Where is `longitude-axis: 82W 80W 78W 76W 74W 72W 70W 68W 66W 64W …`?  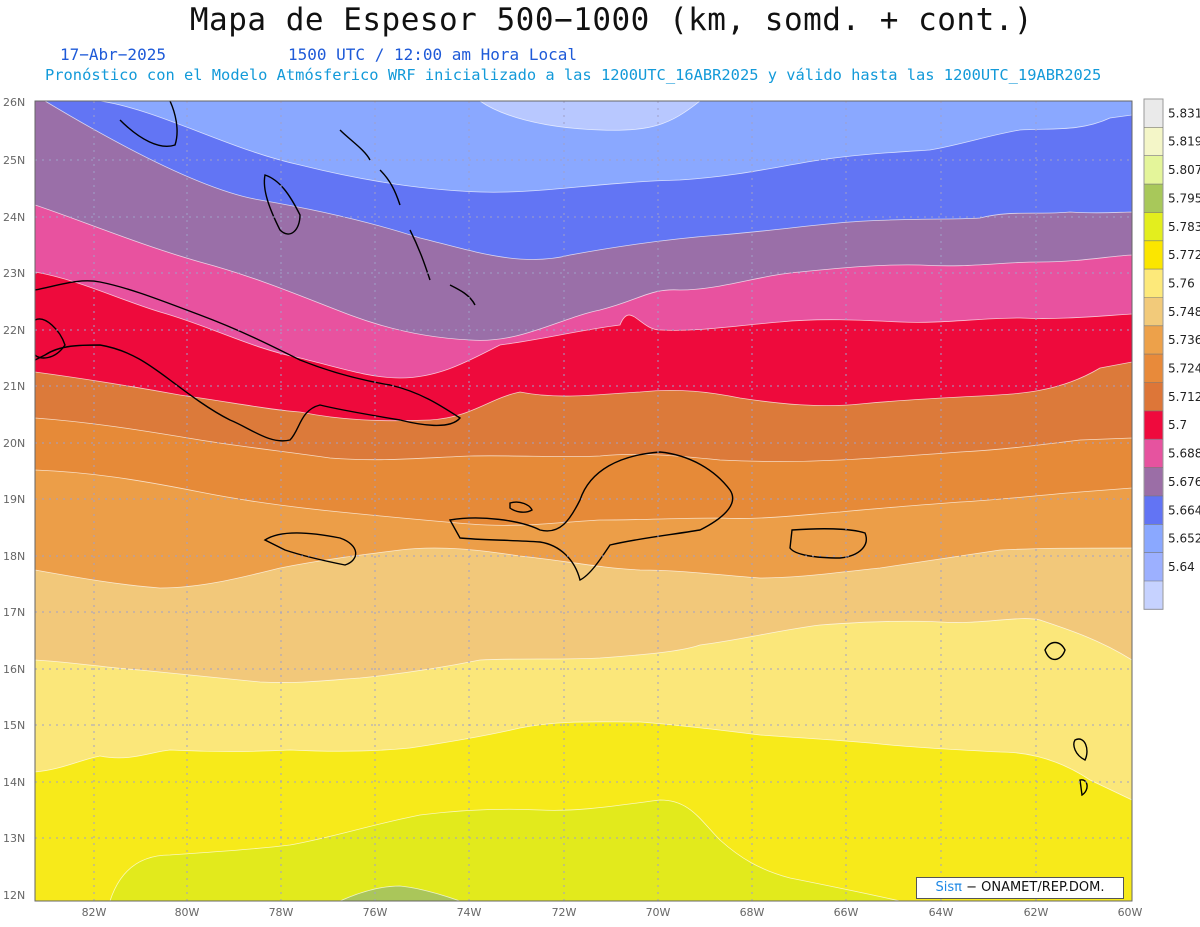
longitude-axis: 82W 80W 78W 76W 74W 72W 70W 68W 66W 64W … is located at coordinates (612, 912).